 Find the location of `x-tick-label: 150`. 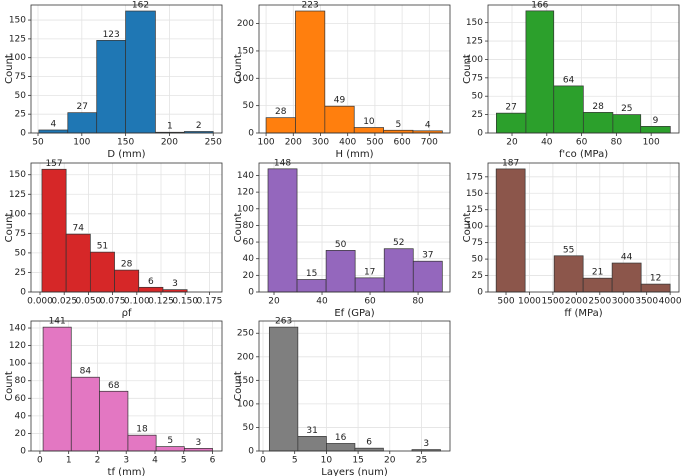

x-tick-label: 150 is located at coordinates (125, 143).